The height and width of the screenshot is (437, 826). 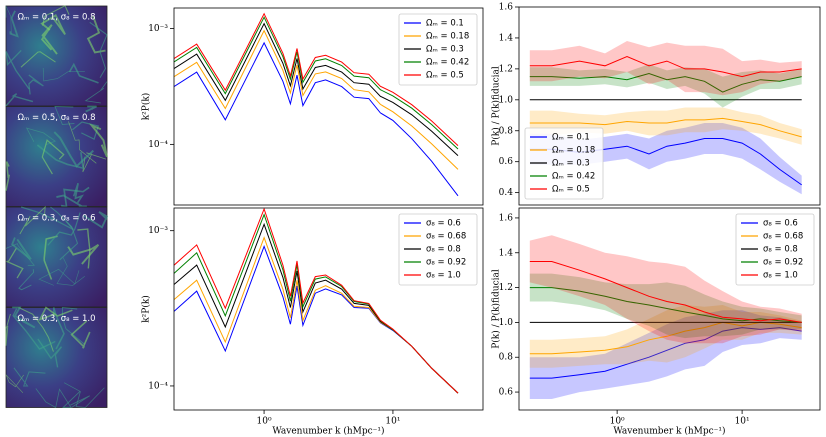 What do you see at coordinates (496, 309) in the screenshot?
I see `y-axis-label: P(k) / P(k)fiducial` at bounding box center [496, 309].